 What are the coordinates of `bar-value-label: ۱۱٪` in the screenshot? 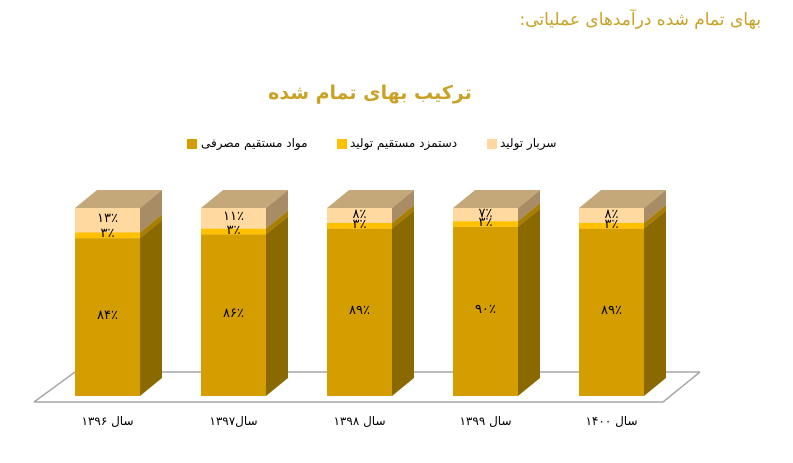 It's located at (233, 217).